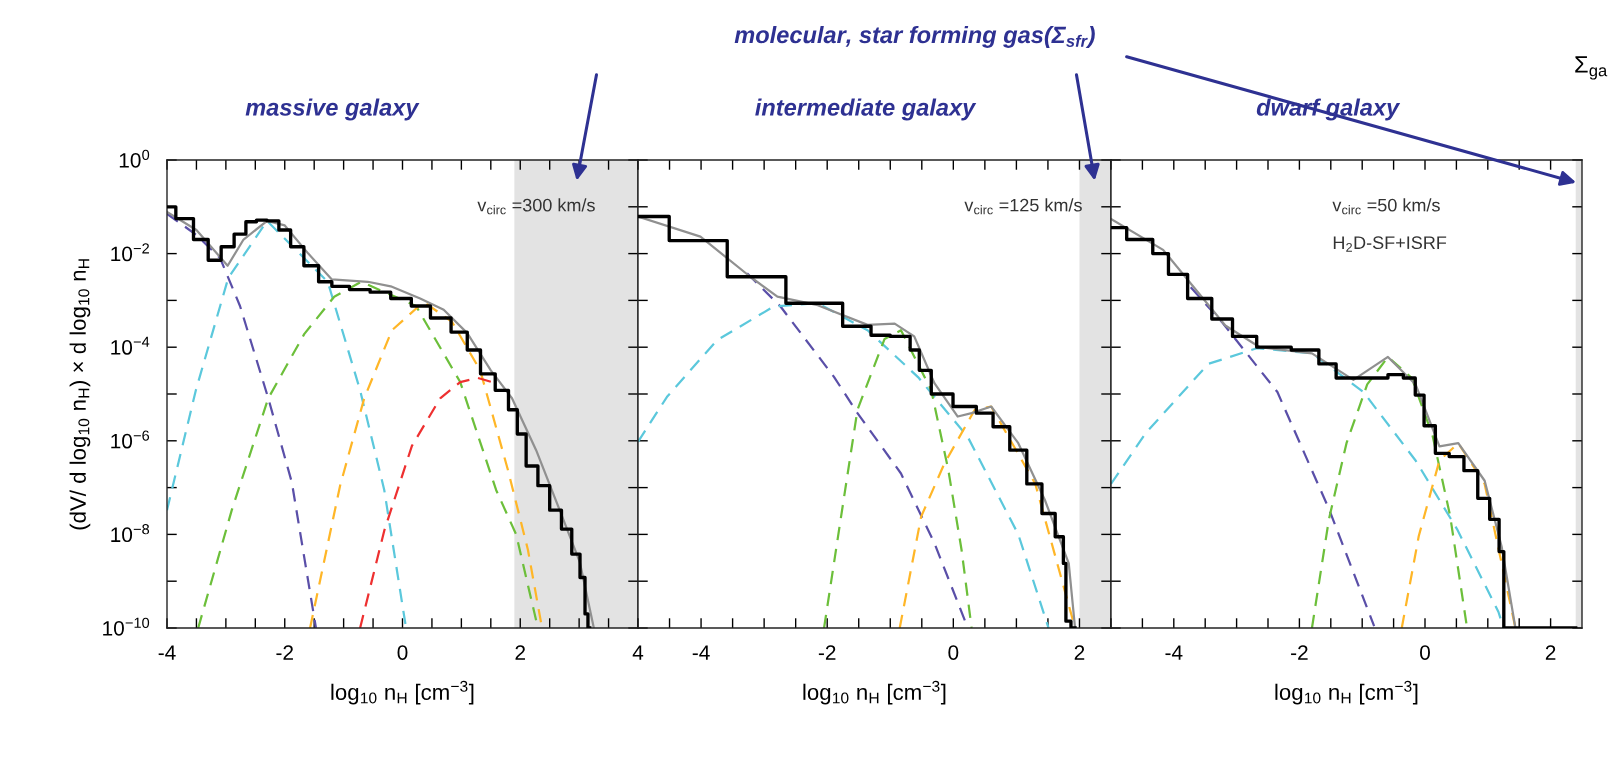  I want to click on text: Σ$_{ga}$, so click(1591, 68).